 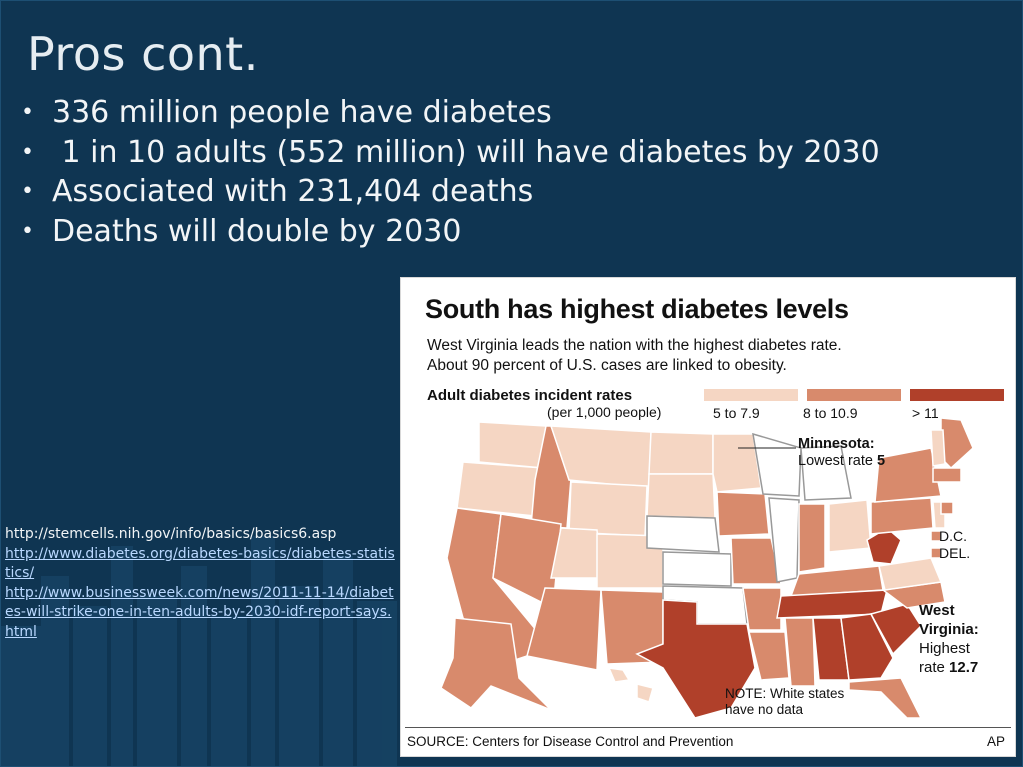 What do you see at coordinates (708, 727) in the screenshot?
I see `source-divider` at bounding box center [708, 727].